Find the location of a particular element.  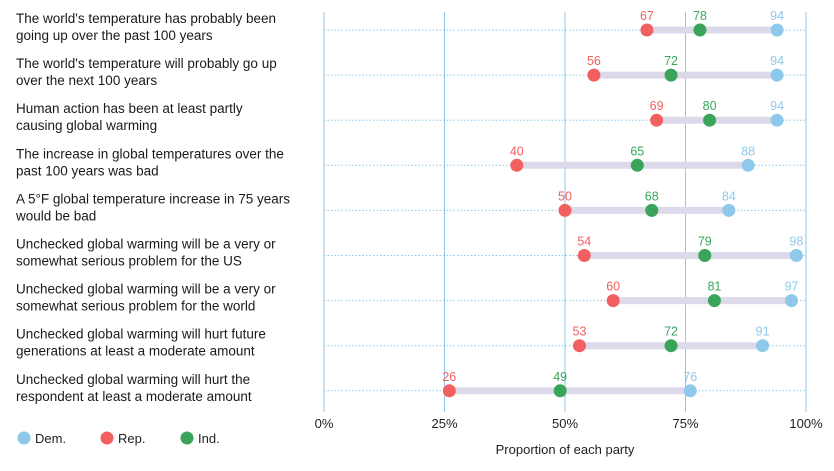

legend-item-2: Ind. is located at coordinates (200, 438).